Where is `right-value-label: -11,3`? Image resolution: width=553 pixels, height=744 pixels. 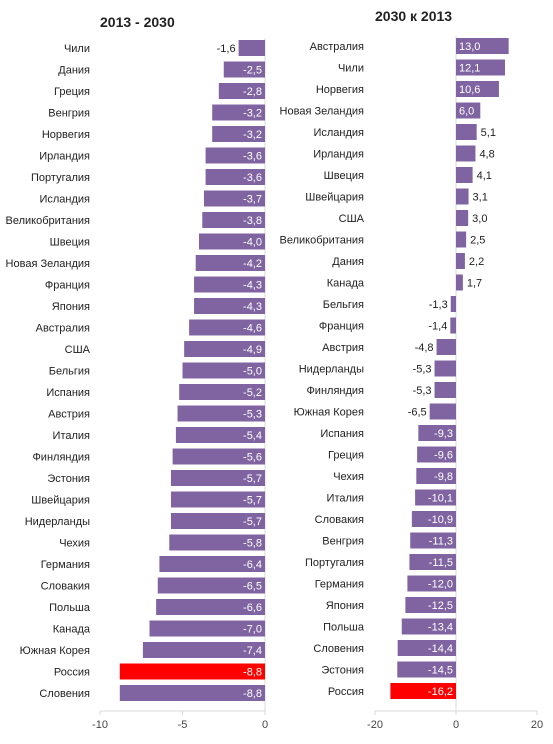 right-value-label: -11,3 is located at coordinates (441, 542).